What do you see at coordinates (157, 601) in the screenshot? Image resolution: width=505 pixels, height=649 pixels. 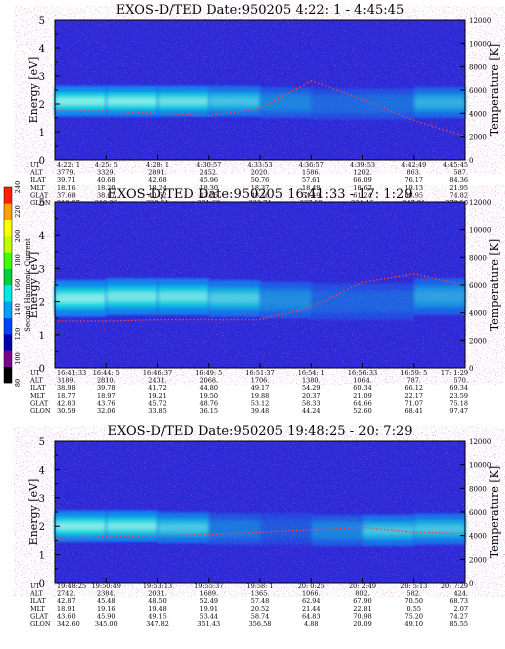 I see `orbit-cell: 48.50` at bounding box center [157, 601].